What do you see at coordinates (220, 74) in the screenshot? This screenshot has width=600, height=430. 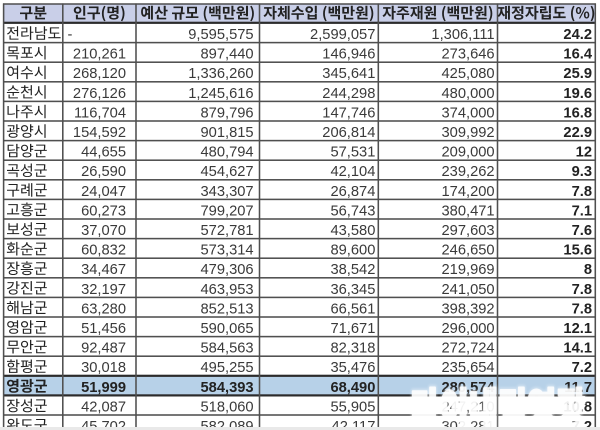 I see `svg-text: 1,336,260` at bounding box center [220, 74].